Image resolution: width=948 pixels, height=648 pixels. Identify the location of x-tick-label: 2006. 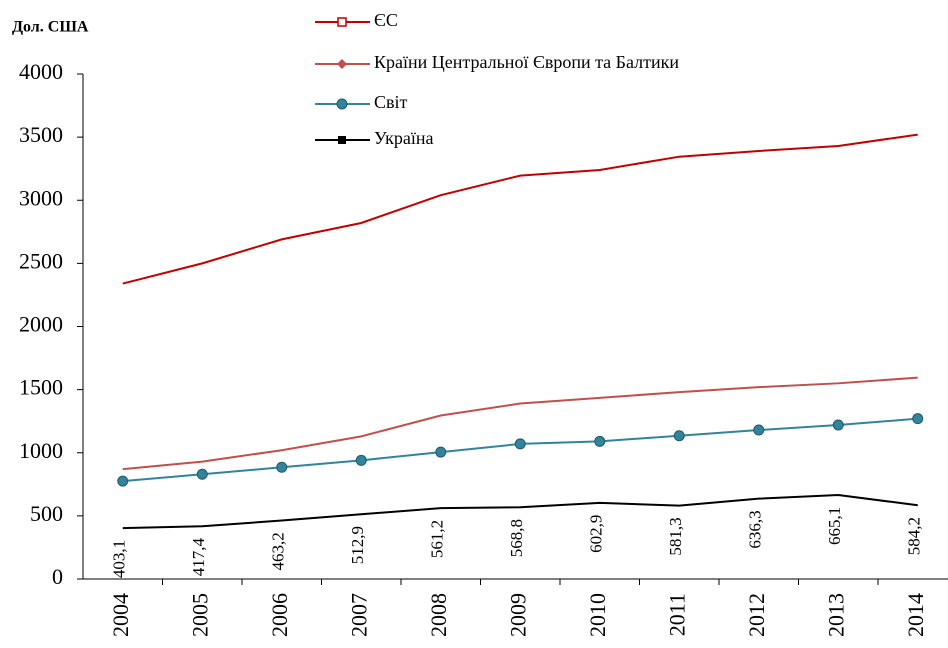
(279, 615).